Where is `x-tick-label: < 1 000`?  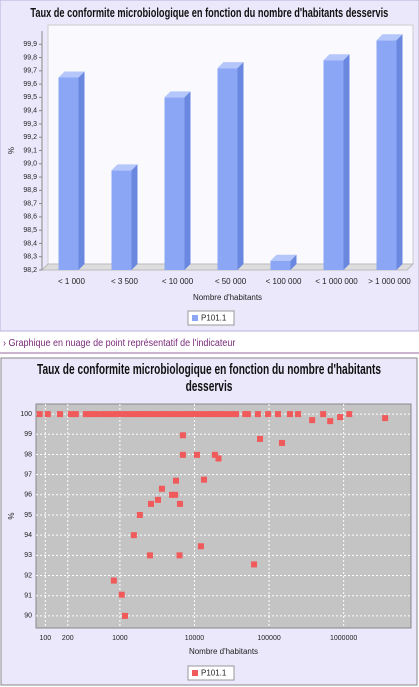 x-tick-label: < 1 000 is located at coordinates (71, 281).